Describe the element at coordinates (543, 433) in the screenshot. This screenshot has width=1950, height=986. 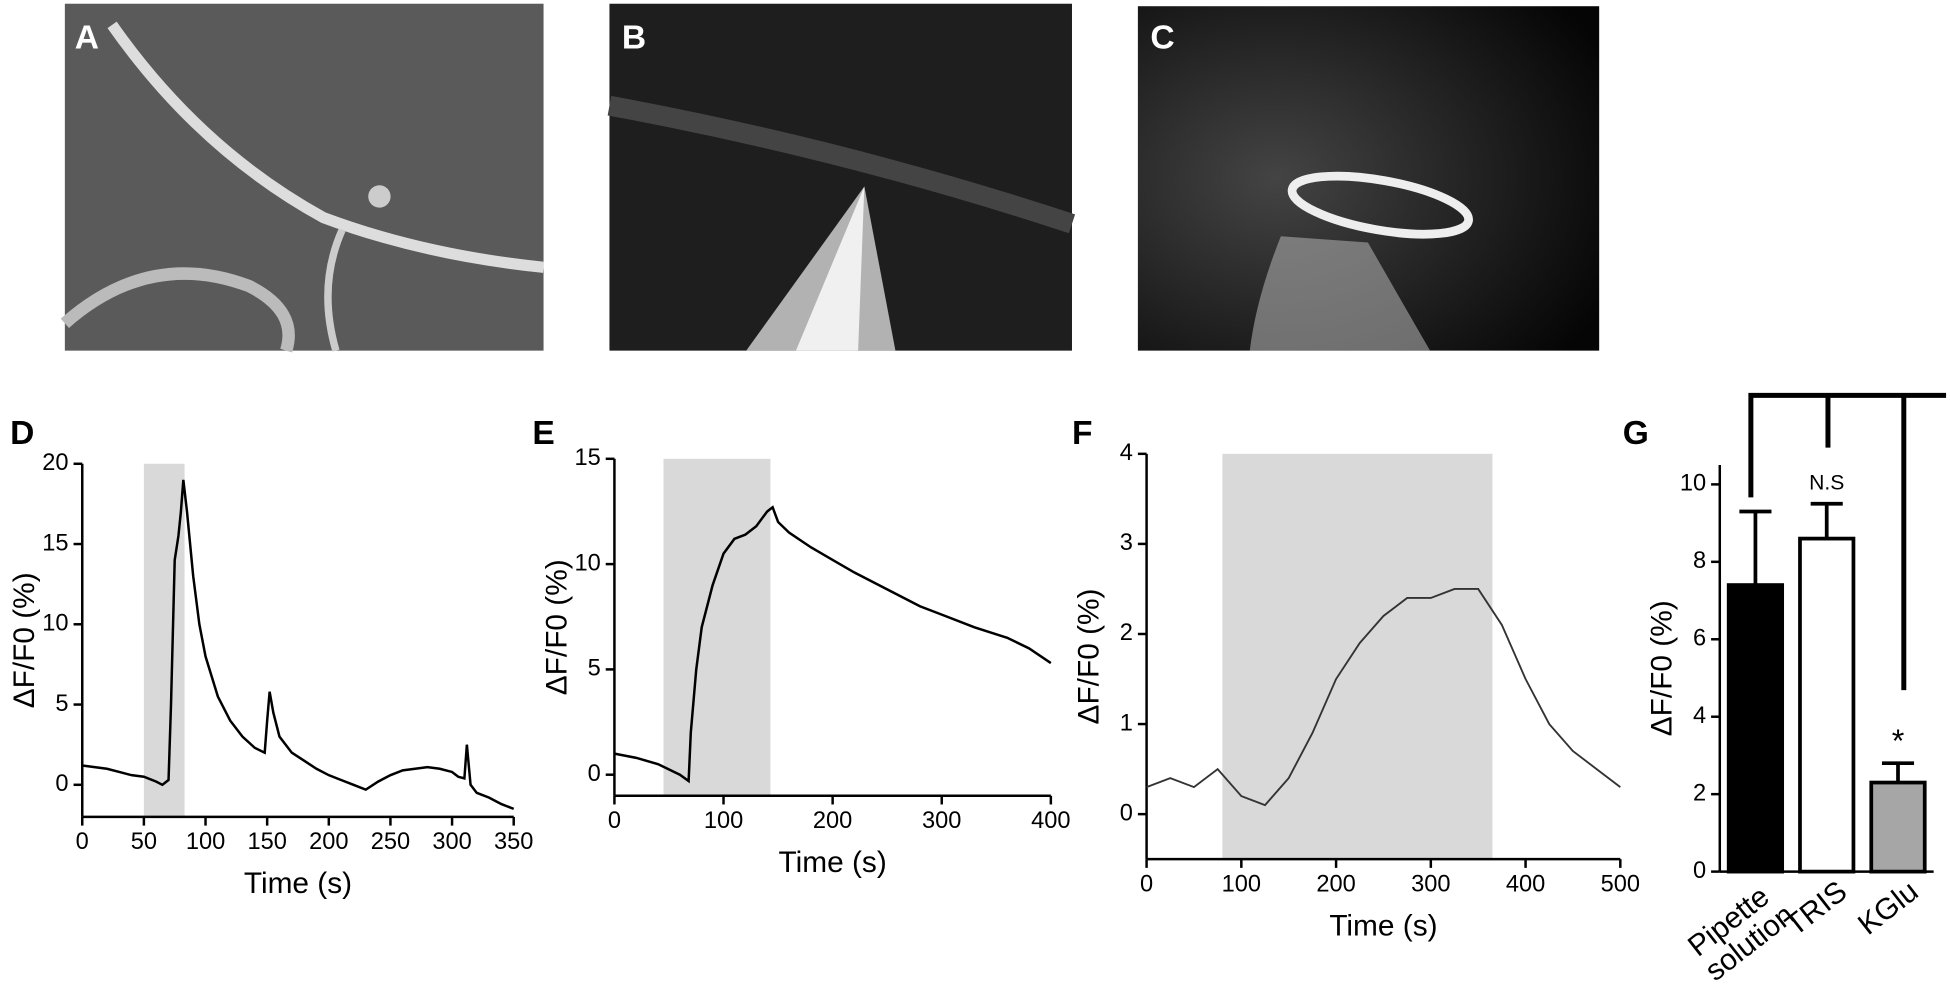
I see `panel-label: E` at that location.